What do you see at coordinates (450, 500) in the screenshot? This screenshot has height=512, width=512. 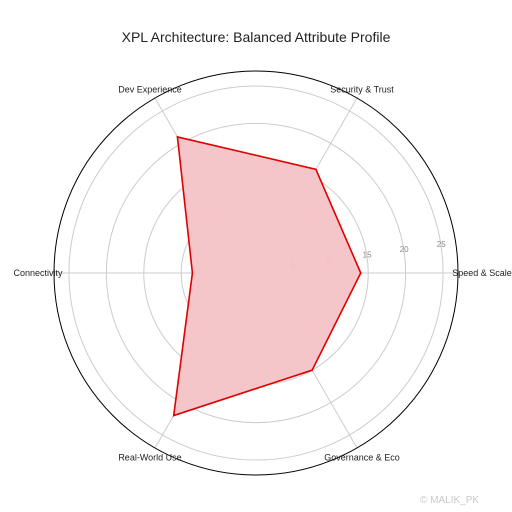 I see `watermark-text: © MALIK_PK` at bounding box center [450, 500].